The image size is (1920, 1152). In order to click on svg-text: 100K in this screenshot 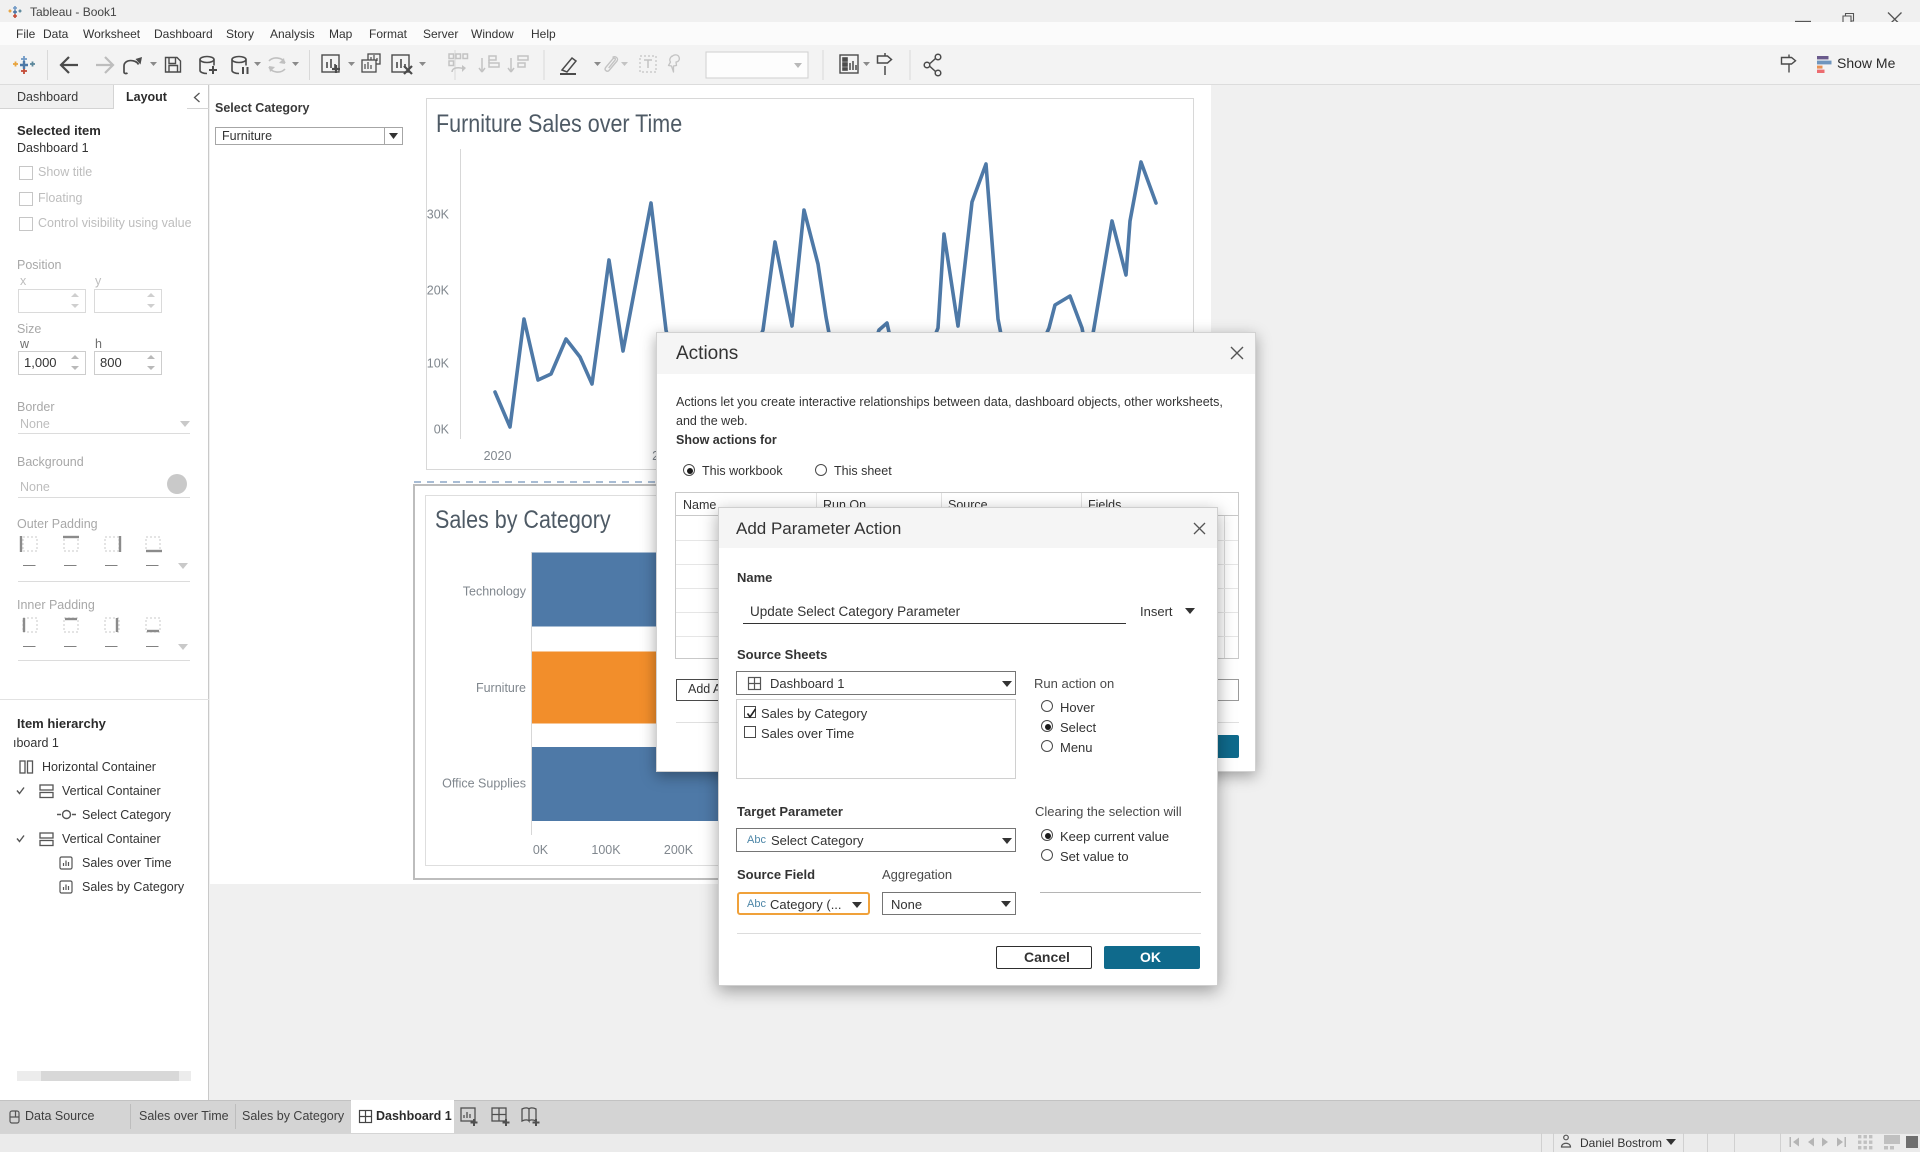, I will do `click(606, 850)`.